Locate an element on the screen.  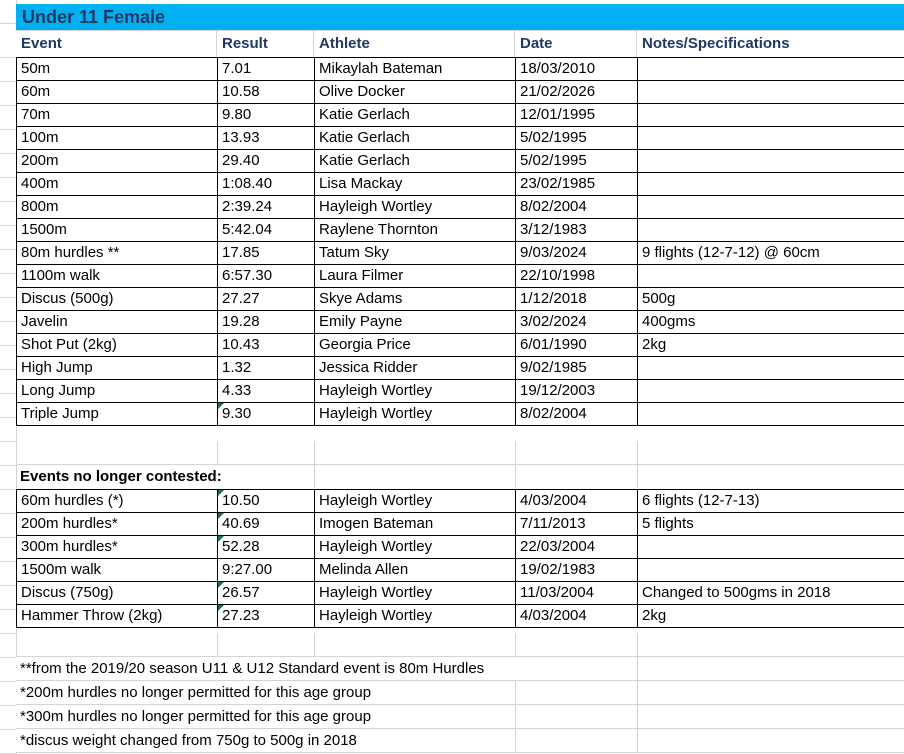
event-cell: 200m hurdles* is located at coordinates (117, 524).